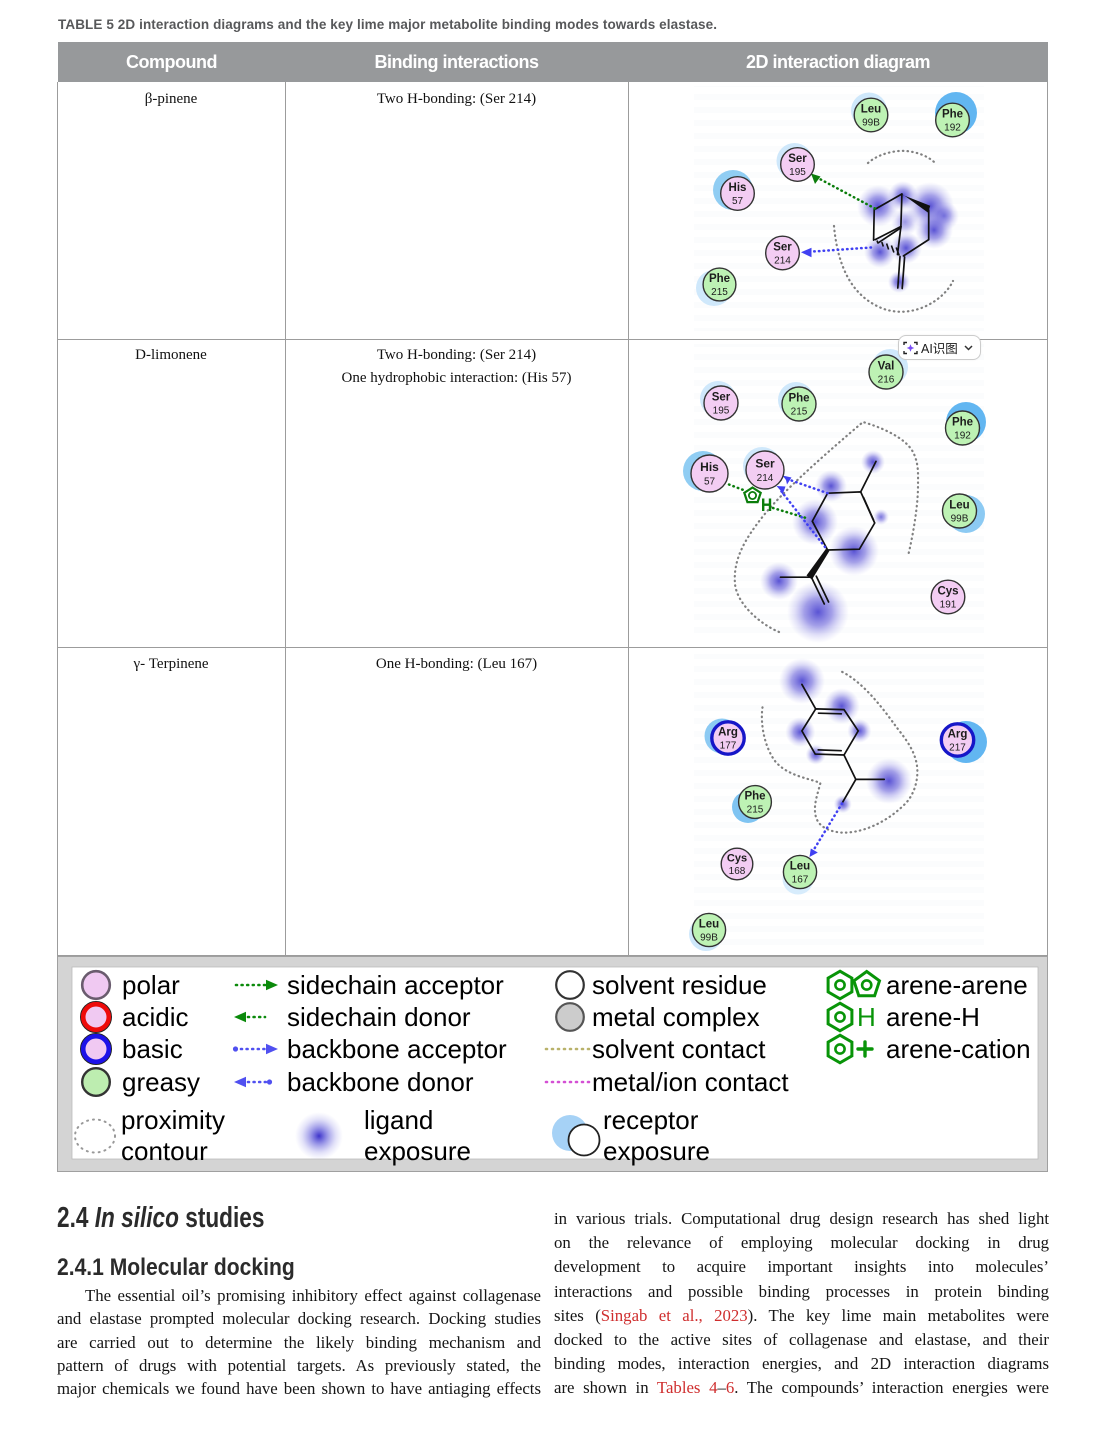 The width and height of the screenshot is (1100, 1431). I want to click on svg-text: 167, so click(800, 880).